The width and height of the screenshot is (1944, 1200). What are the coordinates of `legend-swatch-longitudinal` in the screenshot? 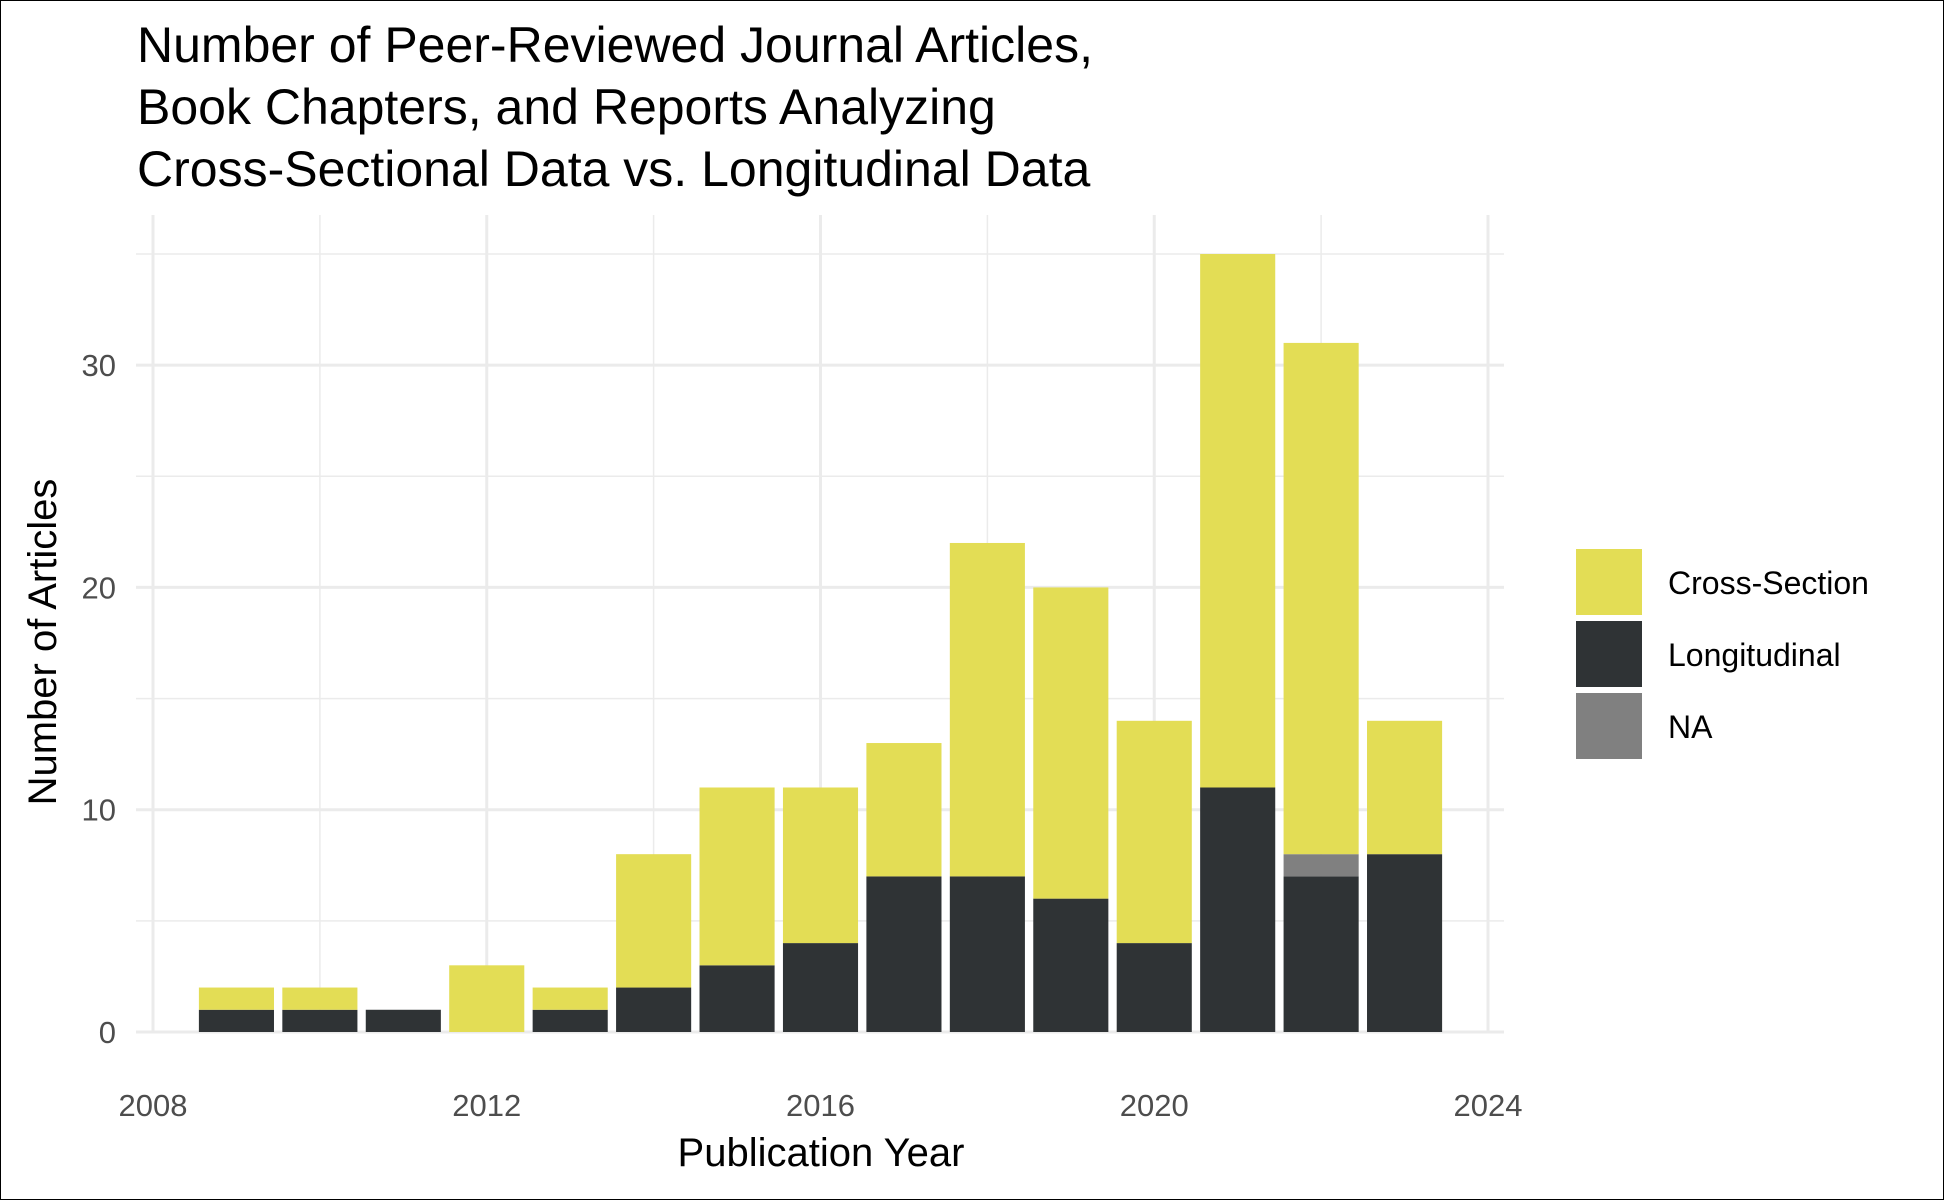 It's located at (1609, 654).